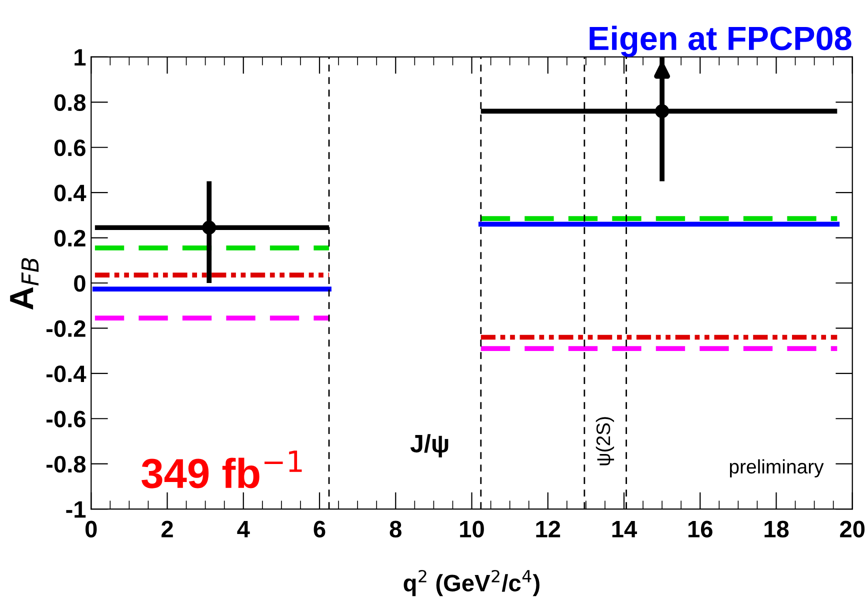  What do you see at coordinates (852, 529) in the screenshot?
I see `x-tick-label: 20` at bounding box center [852, 529].